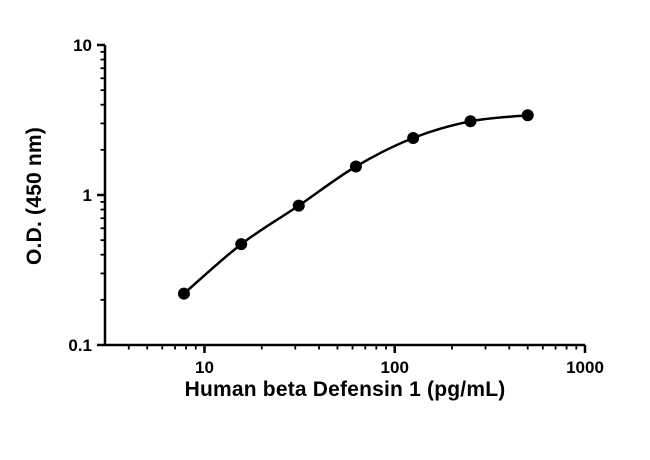 The height and width of the screenshot is (460, 650). I want to click on x-tick-label: 10, so click(204, 367).